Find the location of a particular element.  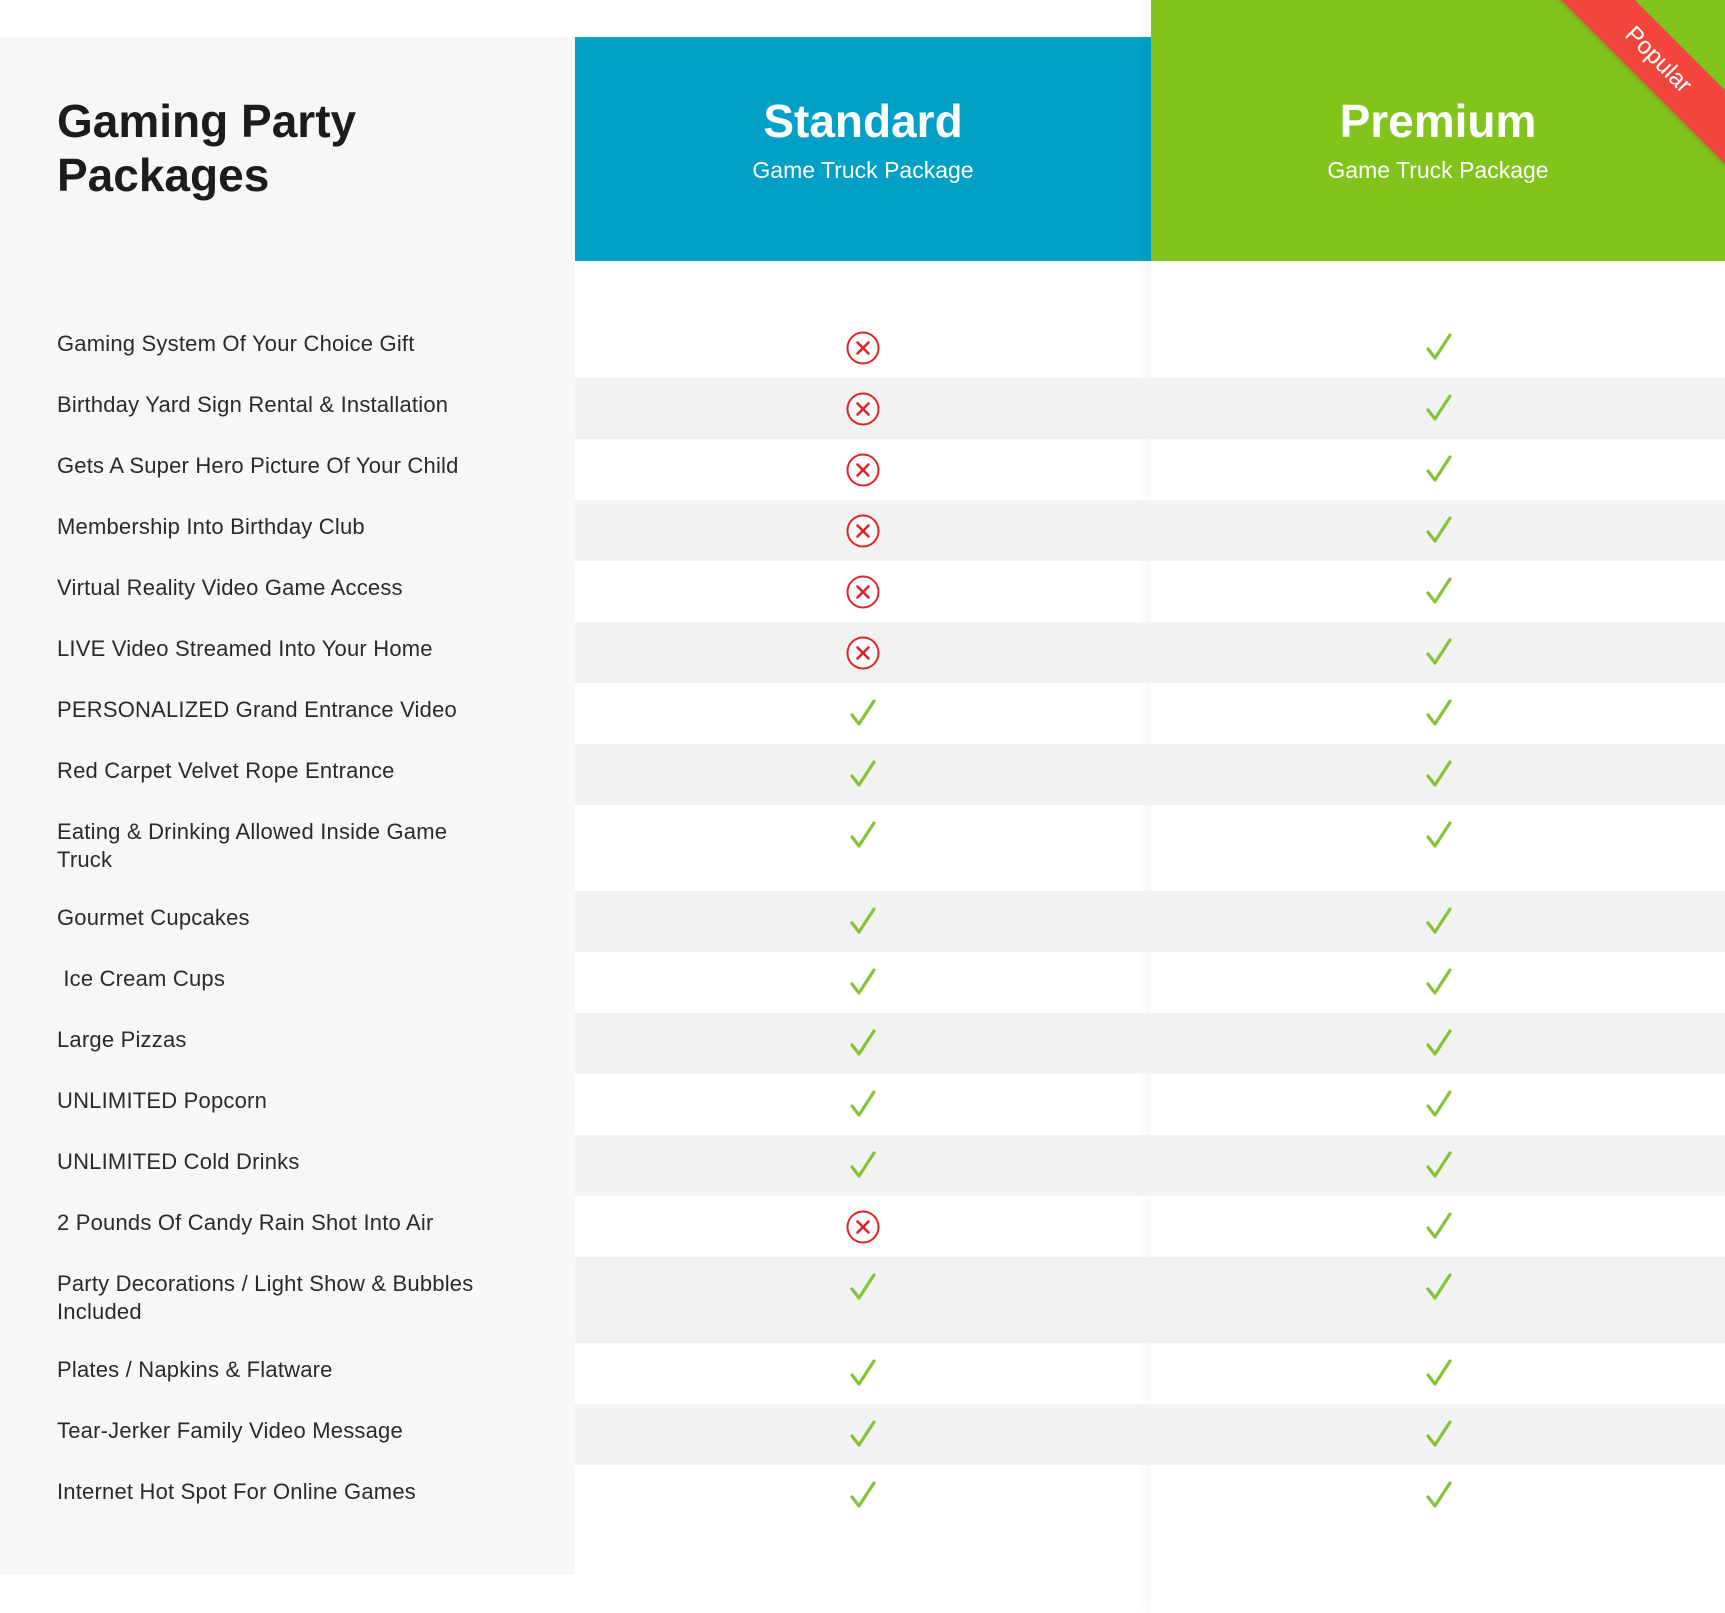

table-row: Large Pizzas is located at coordinates (862, 1043).